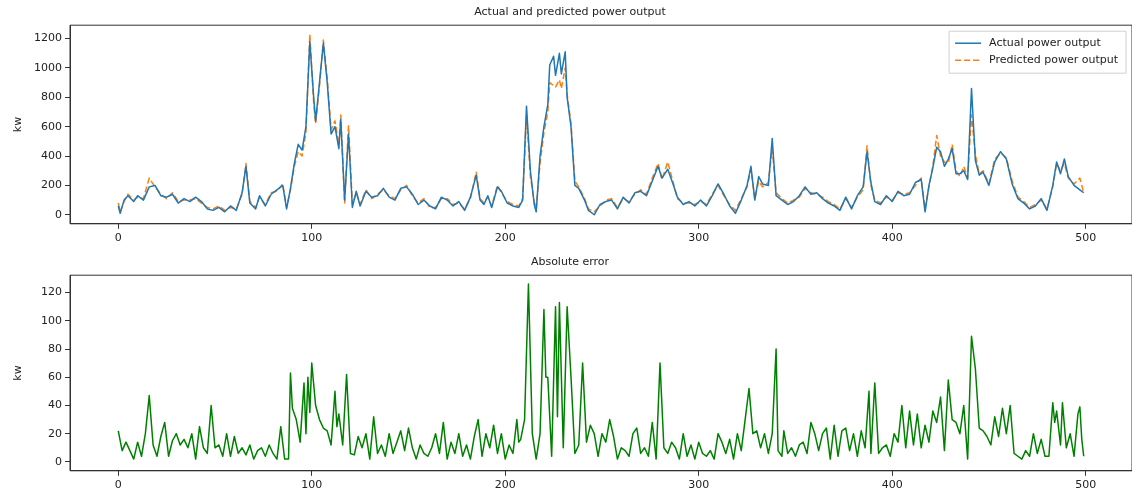  What do you see at coordinates (48, 67) in the screenshot?
I see `y-tick-label: 1000` at bounding box center [48, 67].